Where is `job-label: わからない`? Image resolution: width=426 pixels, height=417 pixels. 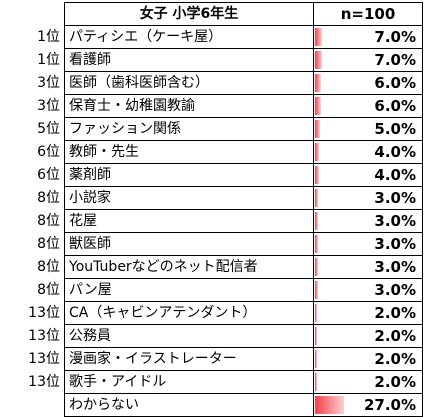
job-label: わからない is located at coordinates (189, 405).